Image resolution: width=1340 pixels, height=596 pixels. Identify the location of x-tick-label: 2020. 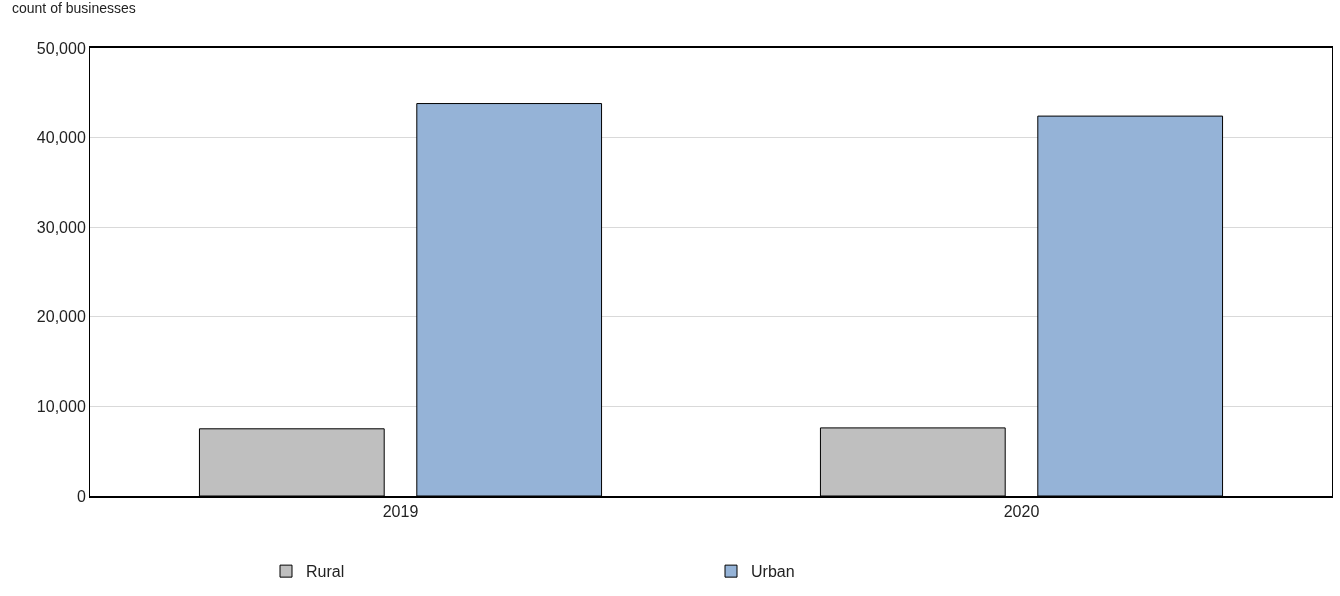
(1021, 511).